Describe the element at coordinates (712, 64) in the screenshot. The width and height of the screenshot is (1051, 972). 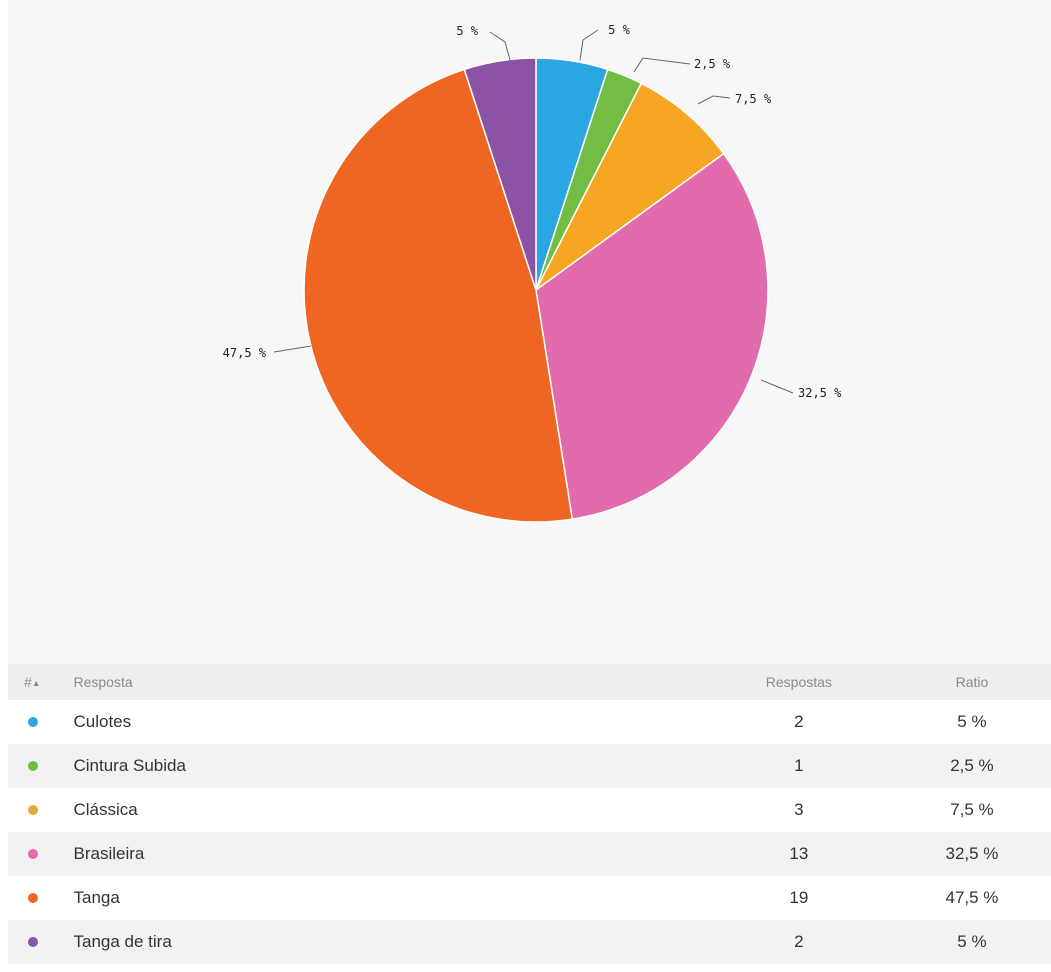
I see `slice-data-label: 2,5 %` at that location.